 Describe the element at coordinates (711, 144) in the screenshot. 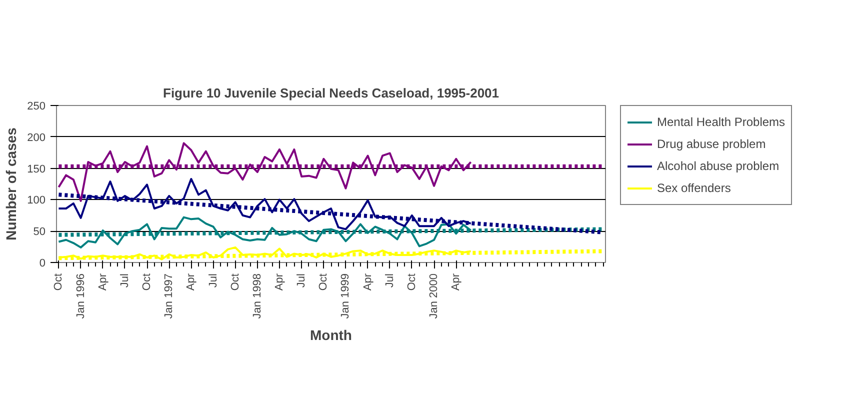

I see `legend-label: Drug abuse problem` at that location.